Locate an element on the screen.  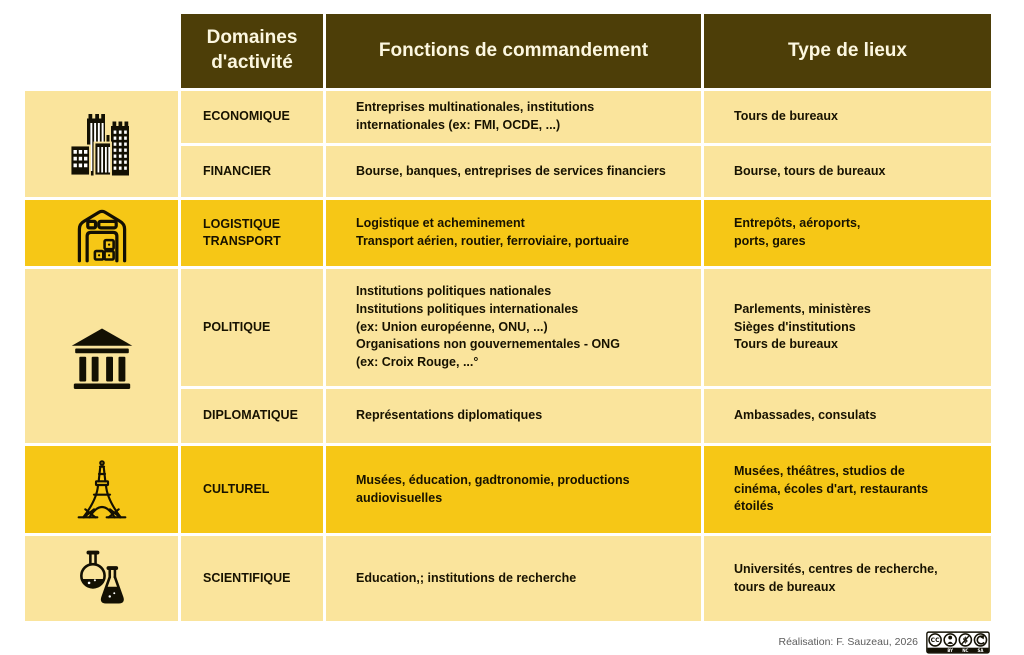
icon-cell-culturel is located at coordinates (101, 489).